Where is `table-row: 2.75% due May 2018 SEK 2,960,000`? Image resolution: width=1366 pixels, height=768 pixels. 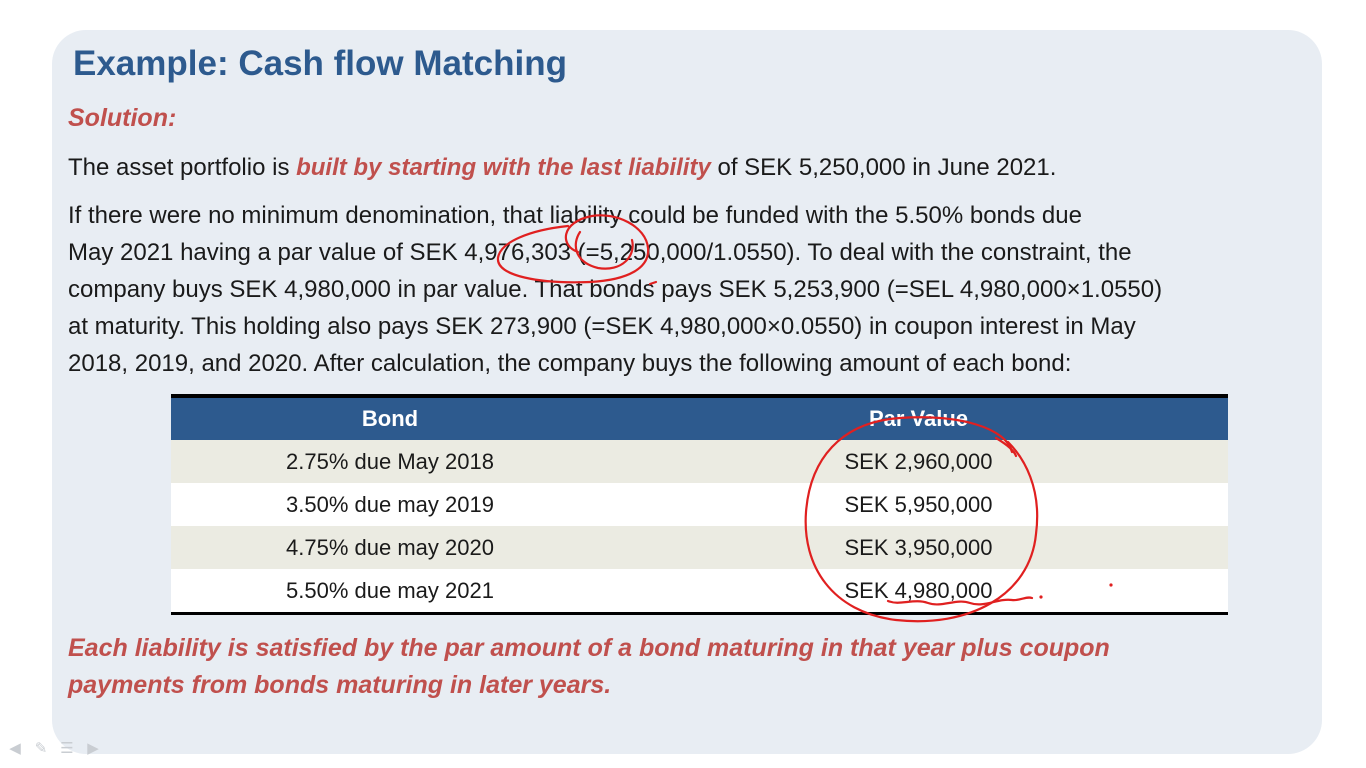 table-row: 2.75% due May 2018 SEK 2,960,000 is located at coordinates (699, 461).